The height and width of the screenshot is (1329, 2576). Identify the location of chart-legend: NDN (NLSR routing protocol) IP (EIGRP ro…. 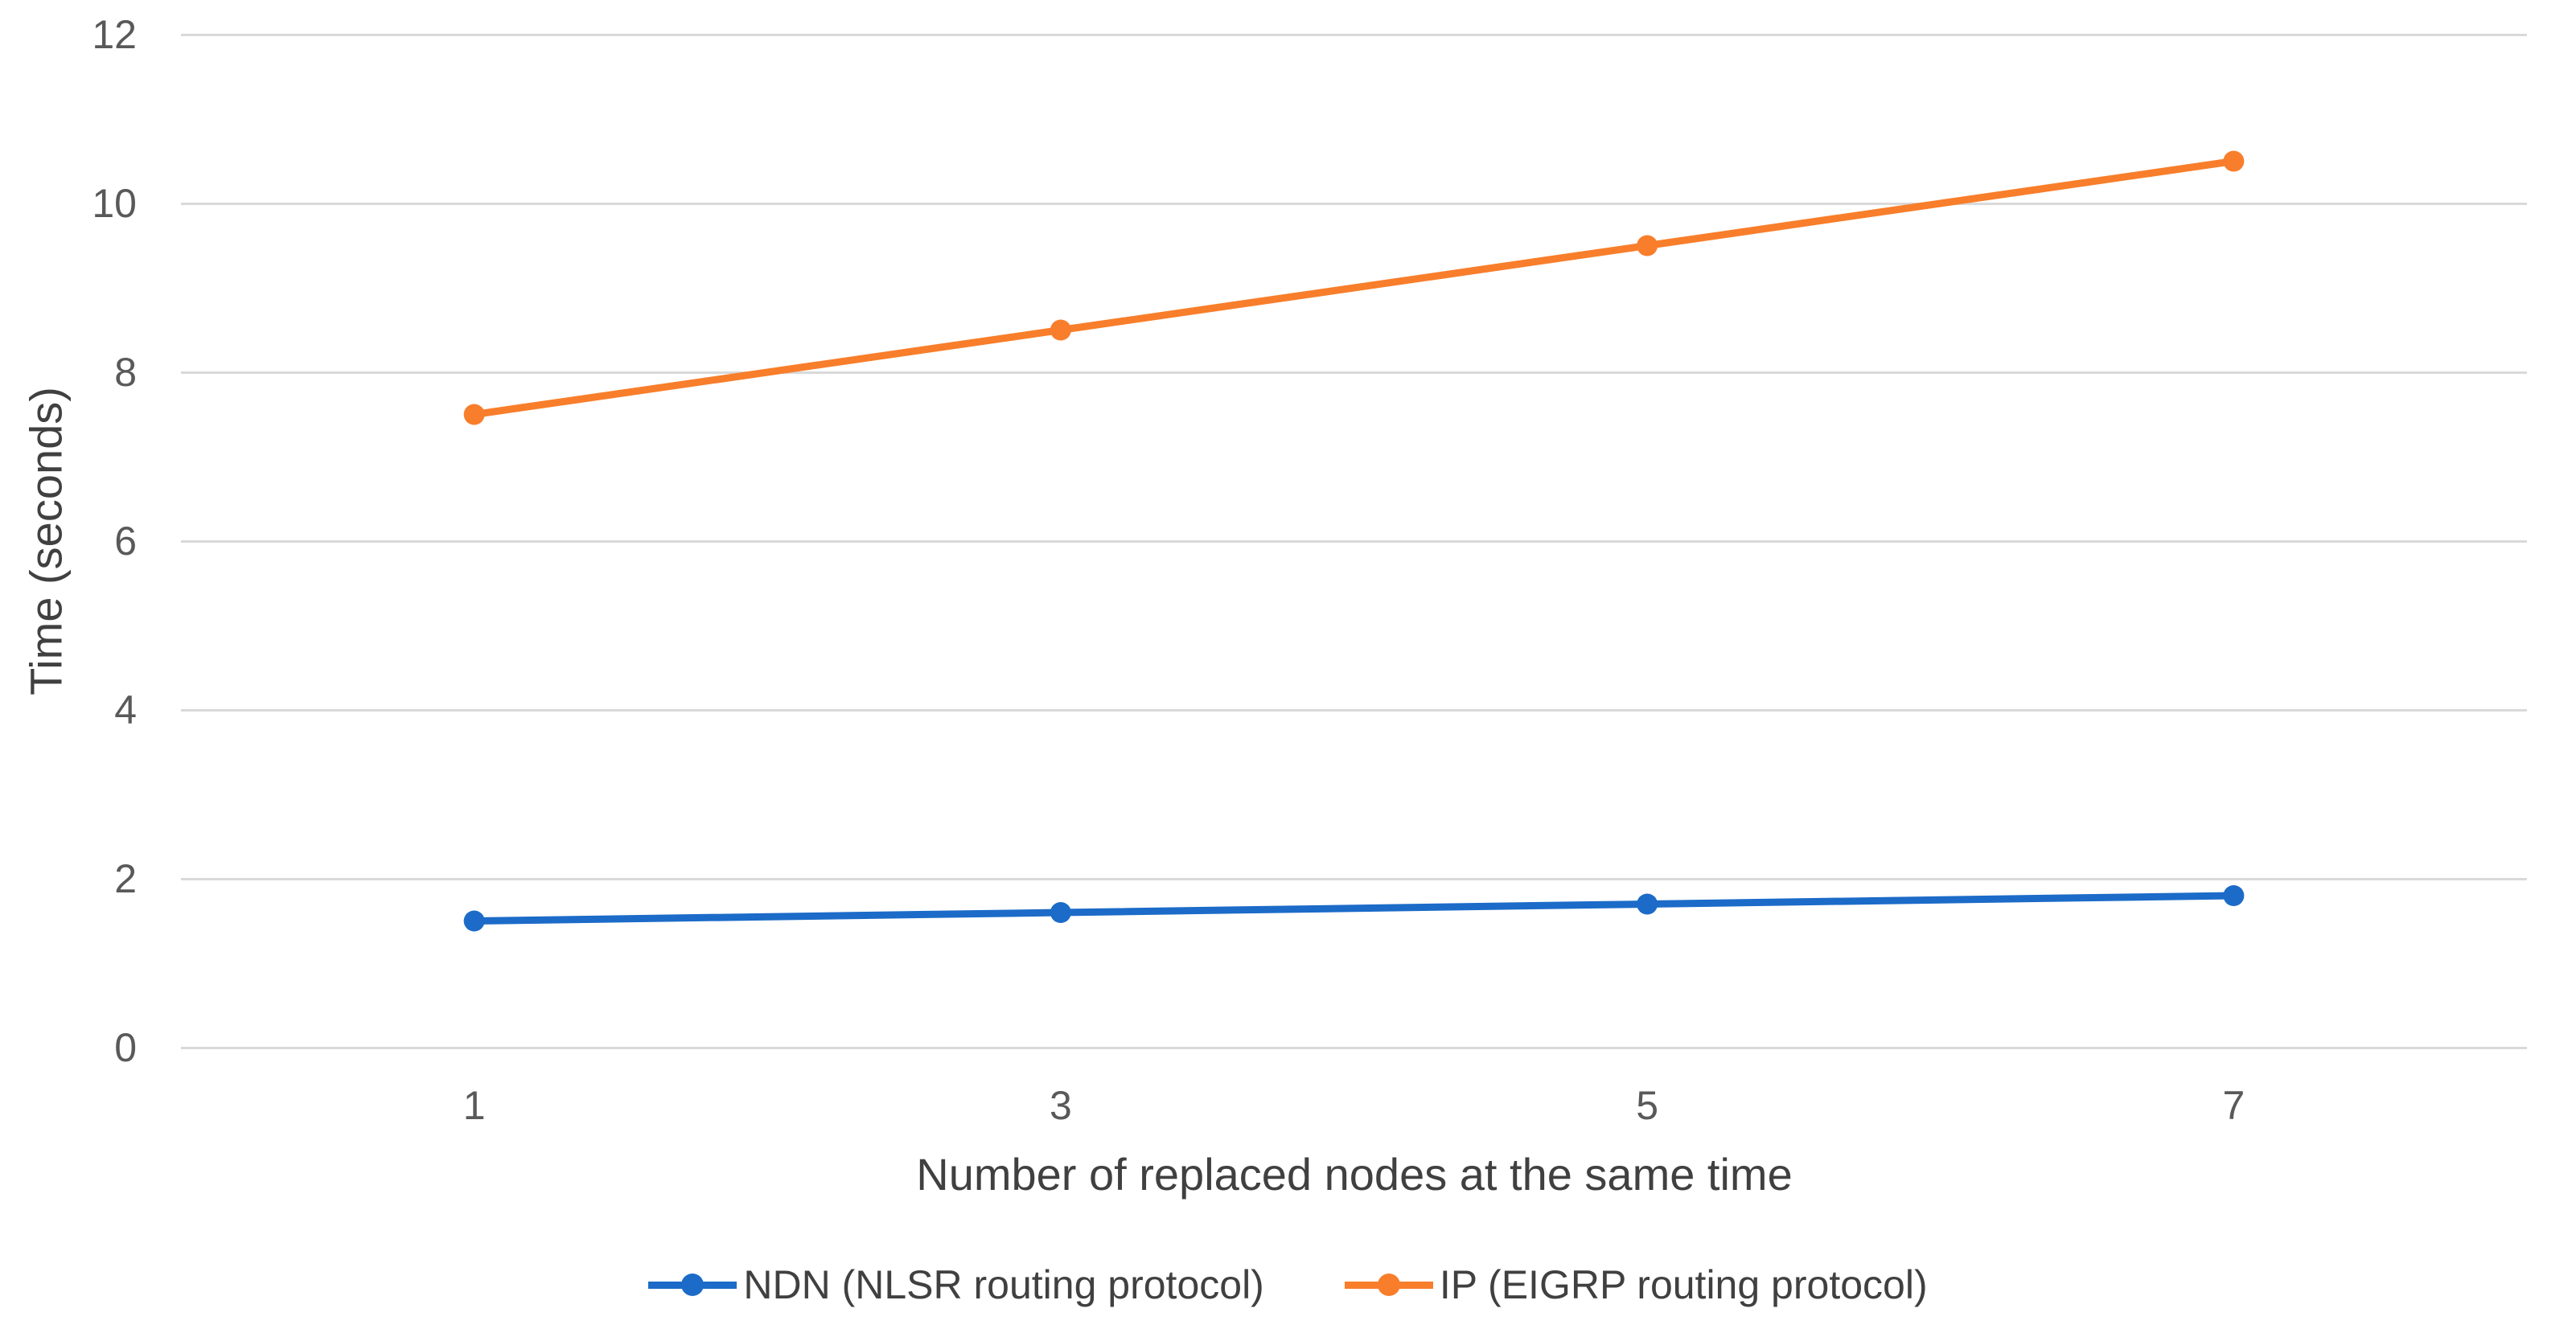
(1288, 1285).